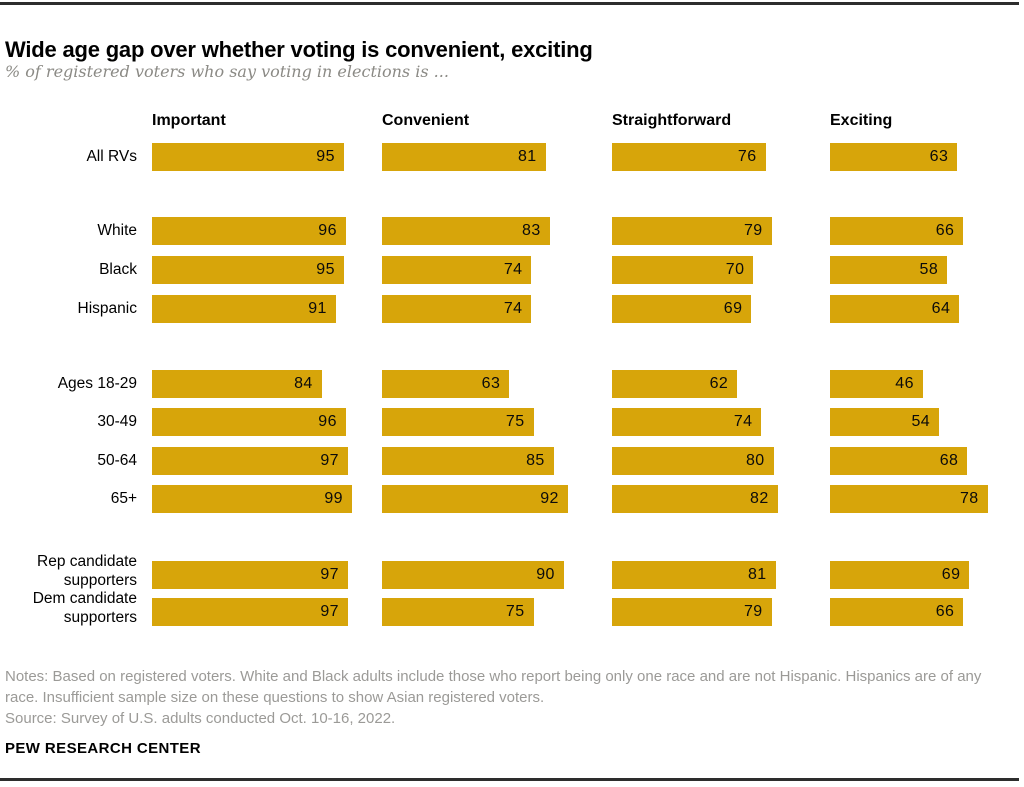 The image size is (1024, 787). I want to click on bar: 62, so click(675, 384).